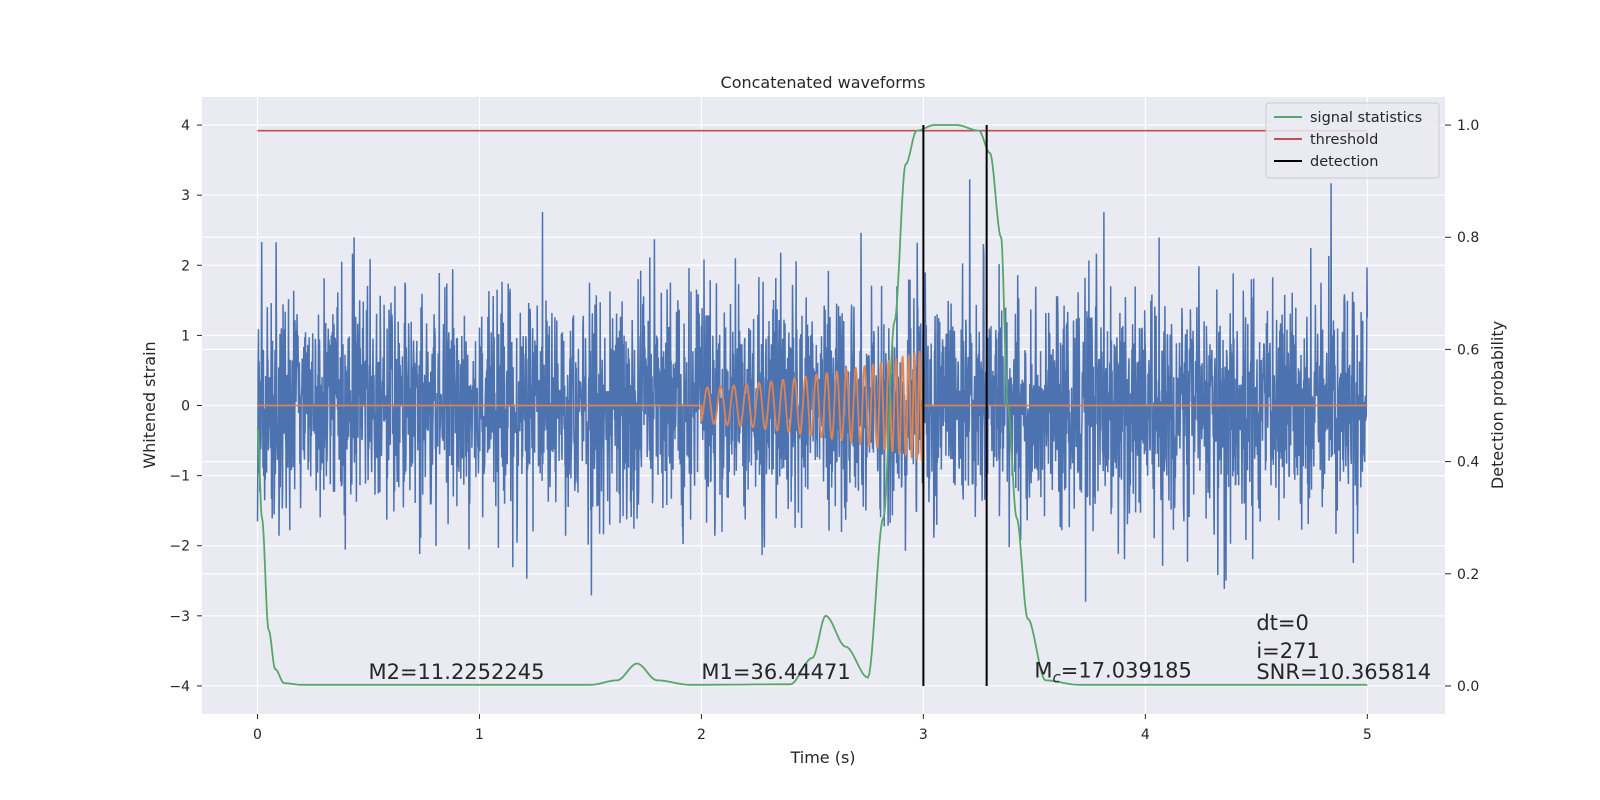 This screenshot has height=800, width=1600. What do you see at coordinates (185, 266) in the screenshot?
I see `y-tick-label: 2` at bounding box center [185, 266].